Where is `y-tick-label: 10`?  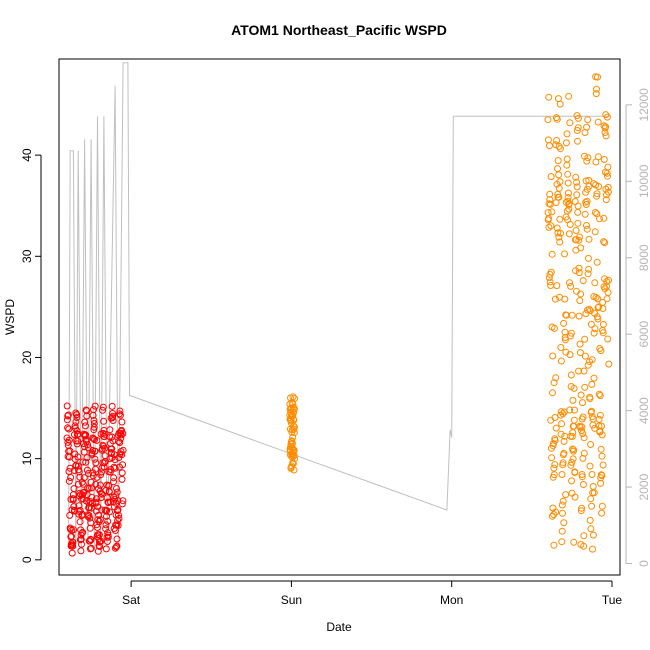
y-tick-label: 10 is located at coordinates (27, 459).